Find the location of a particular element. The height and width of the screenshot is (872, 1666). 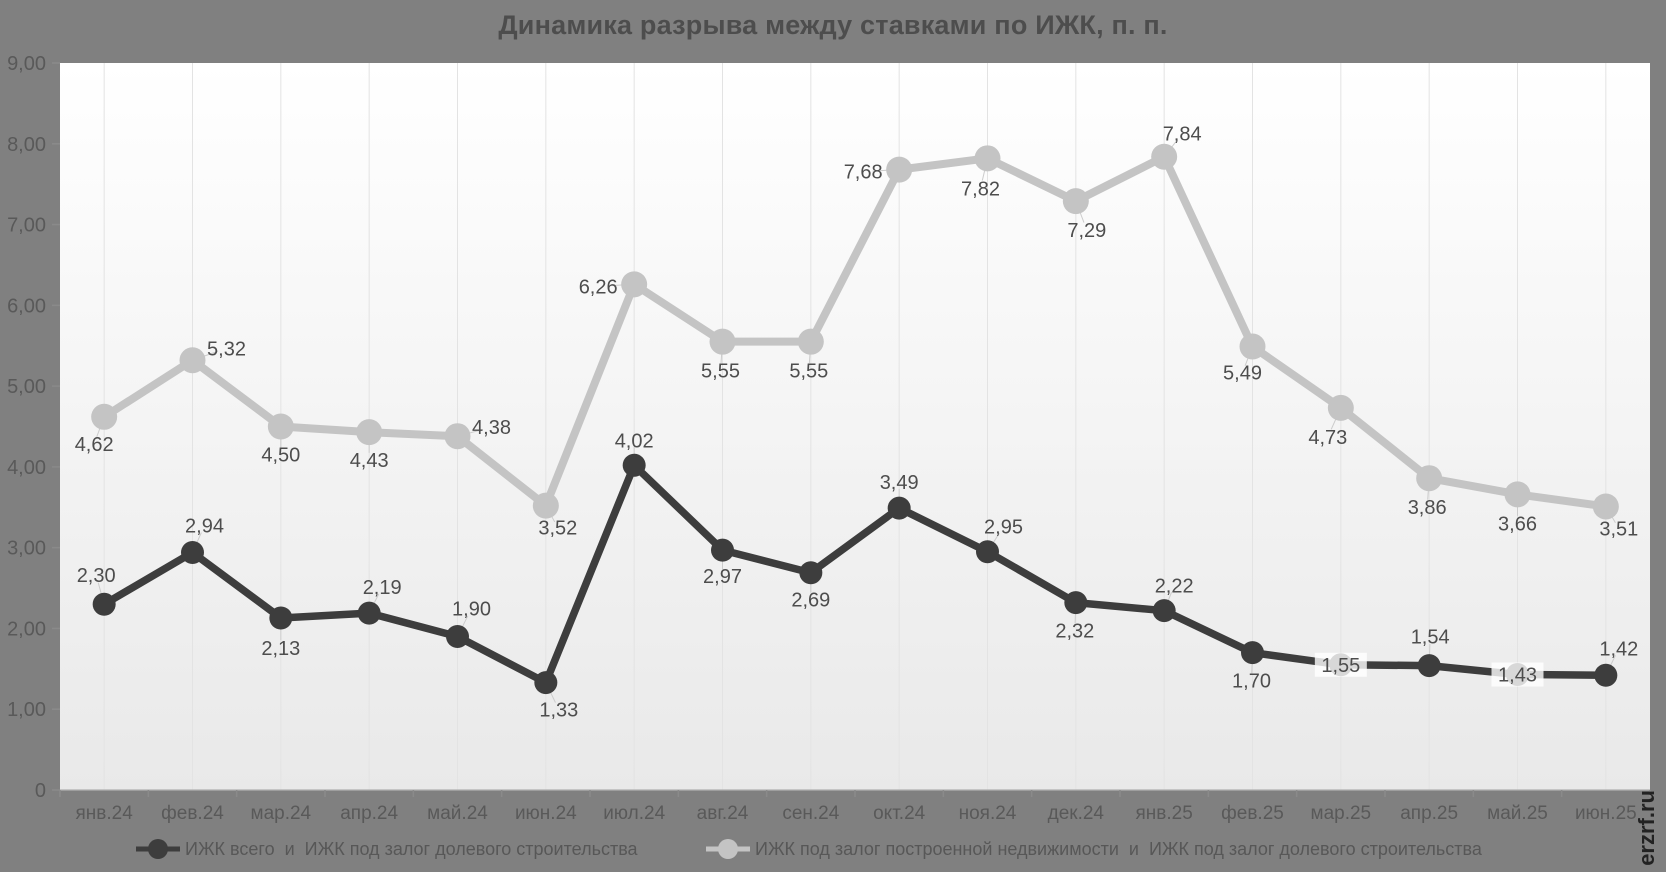

data-label: 2,13 is located at coordinates (280, 649).